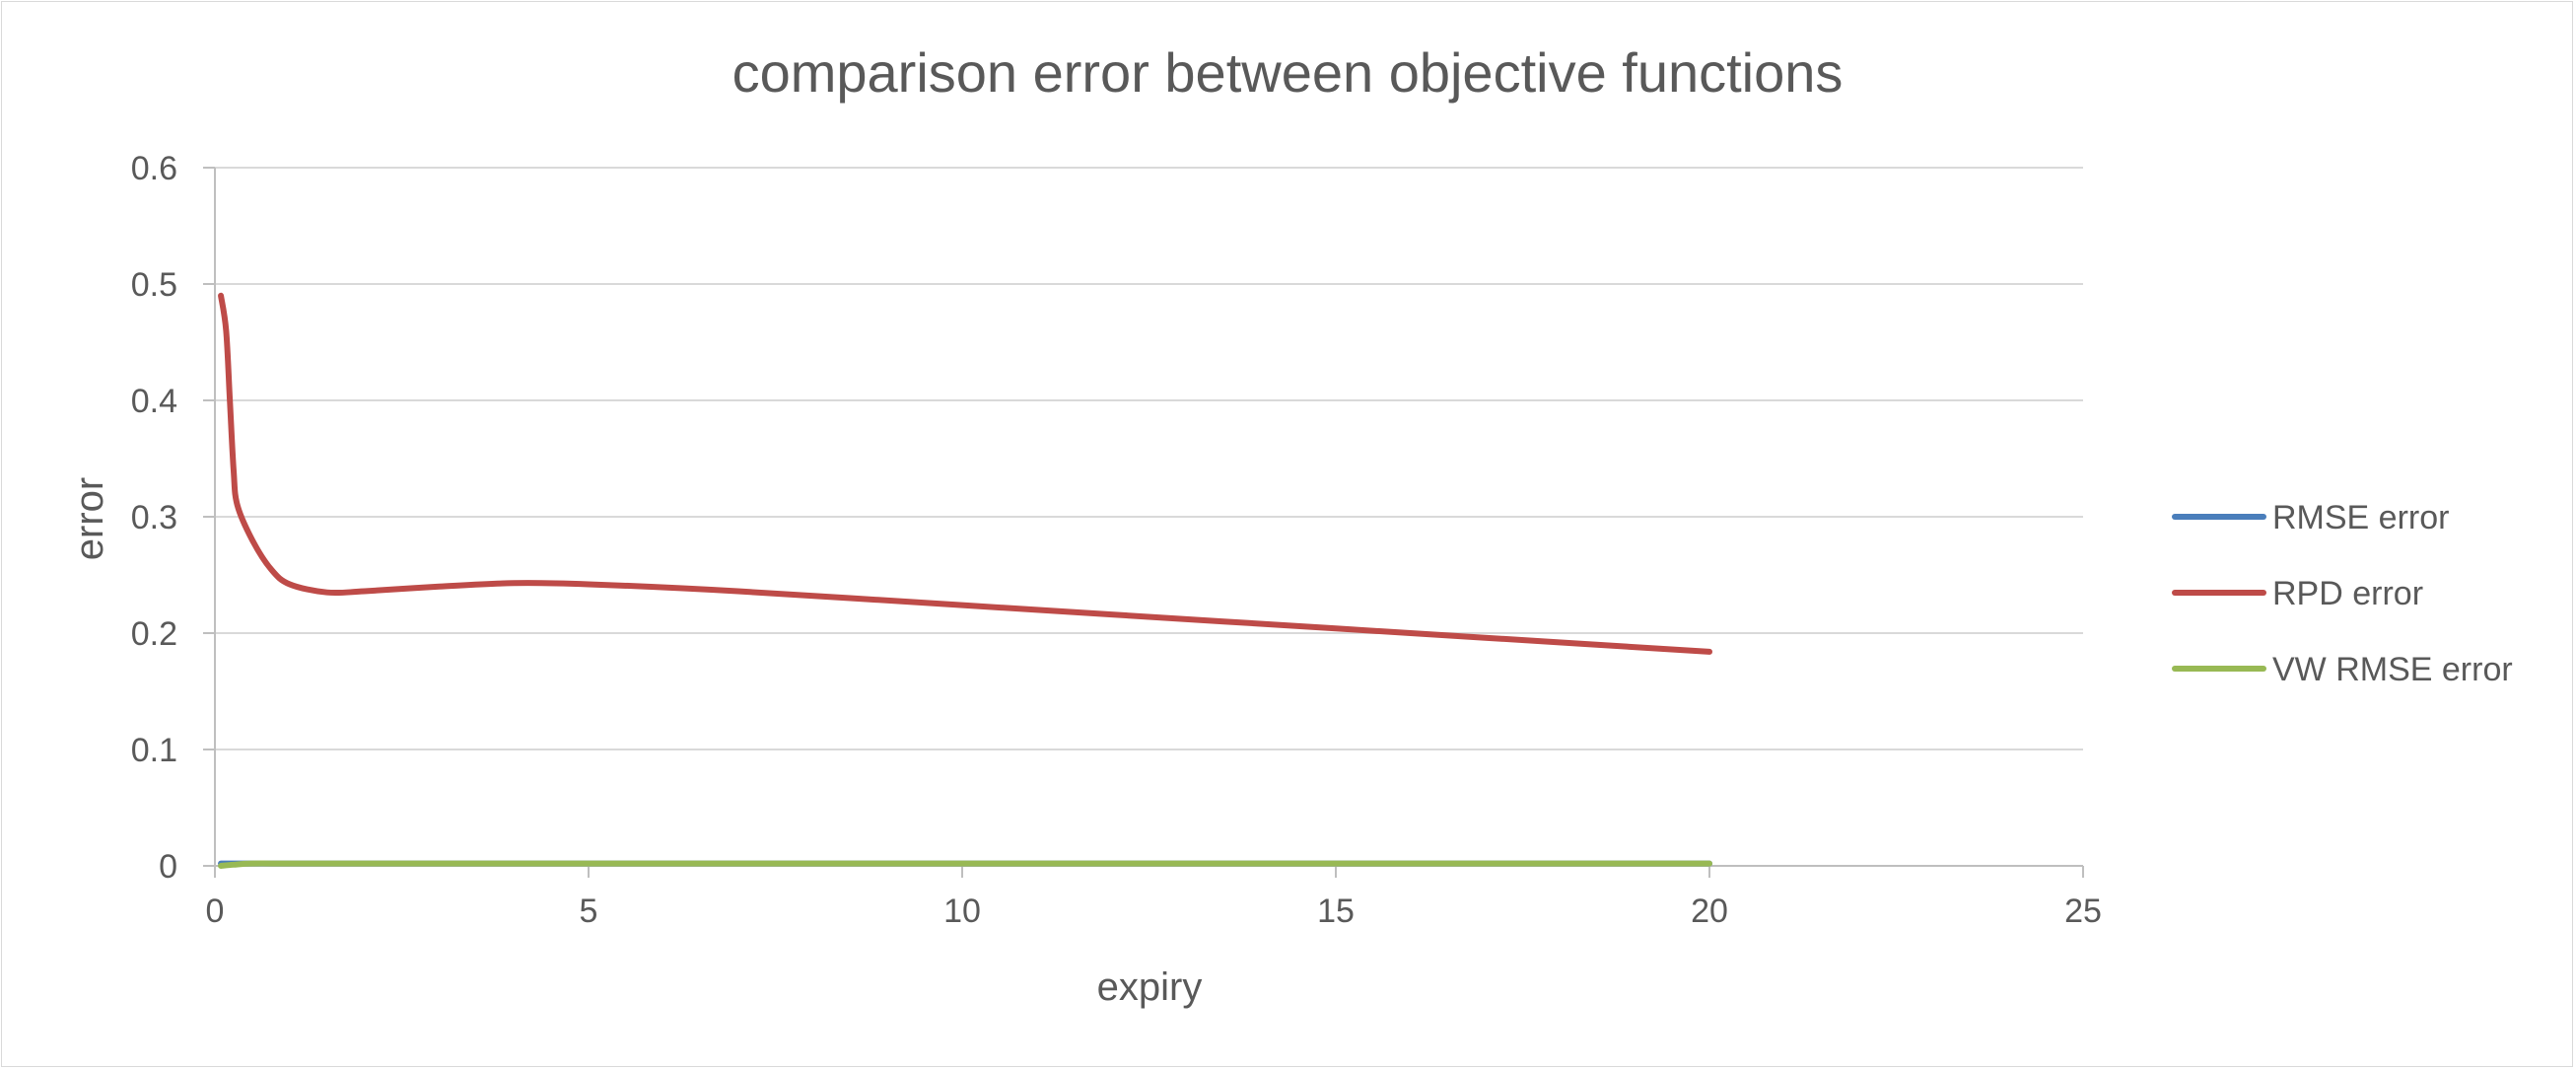 The width and height of the screenshot is (2576, 1070). Describe the element at coordinates (154, 750) in the screenshot. I see `y-tick-label: 0.1` at that location.